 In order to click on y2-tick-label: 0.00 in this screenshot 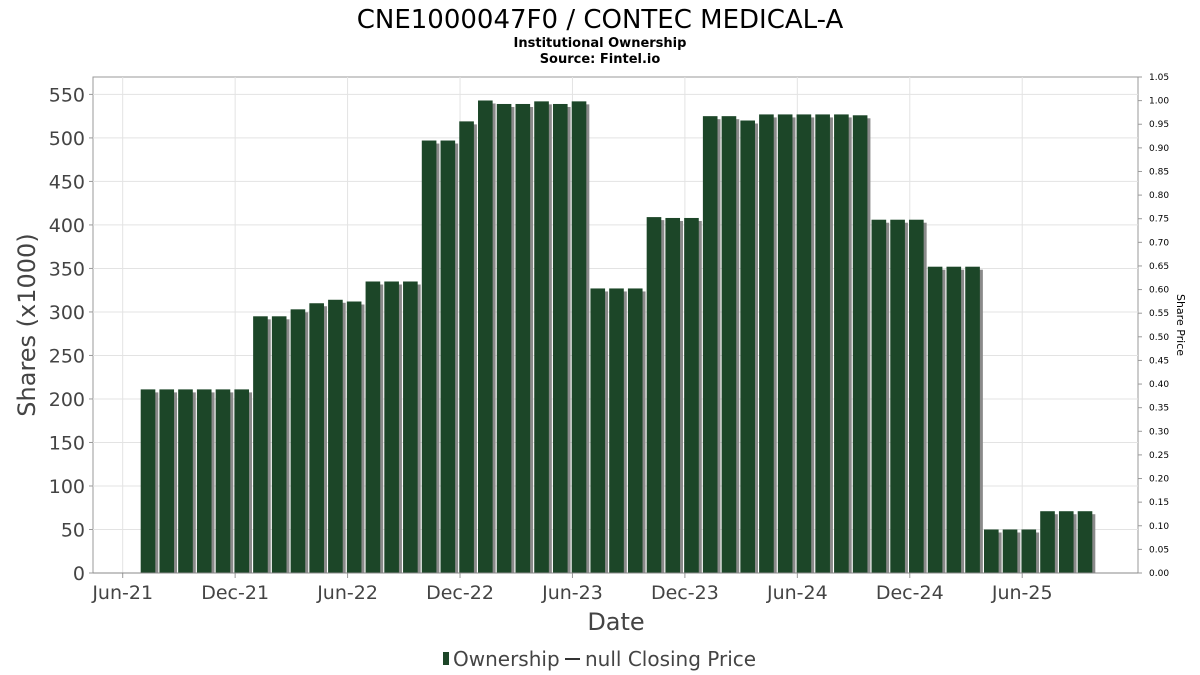, I will do `click(1159, 574)`.